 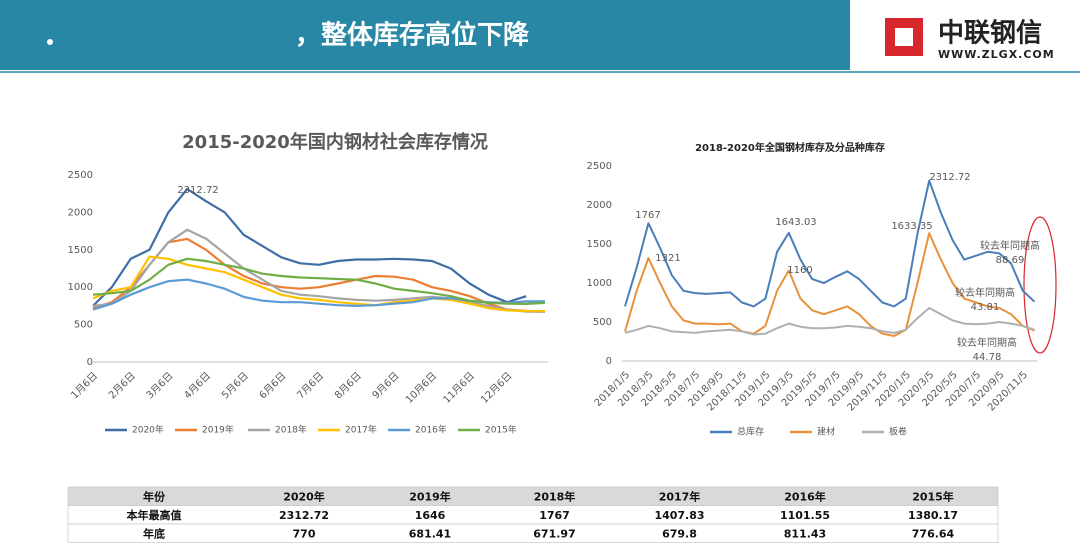 I want to click on chart-title: 2018-2020年全国钢材库存及分品种库存, so click(x=790, y=147).